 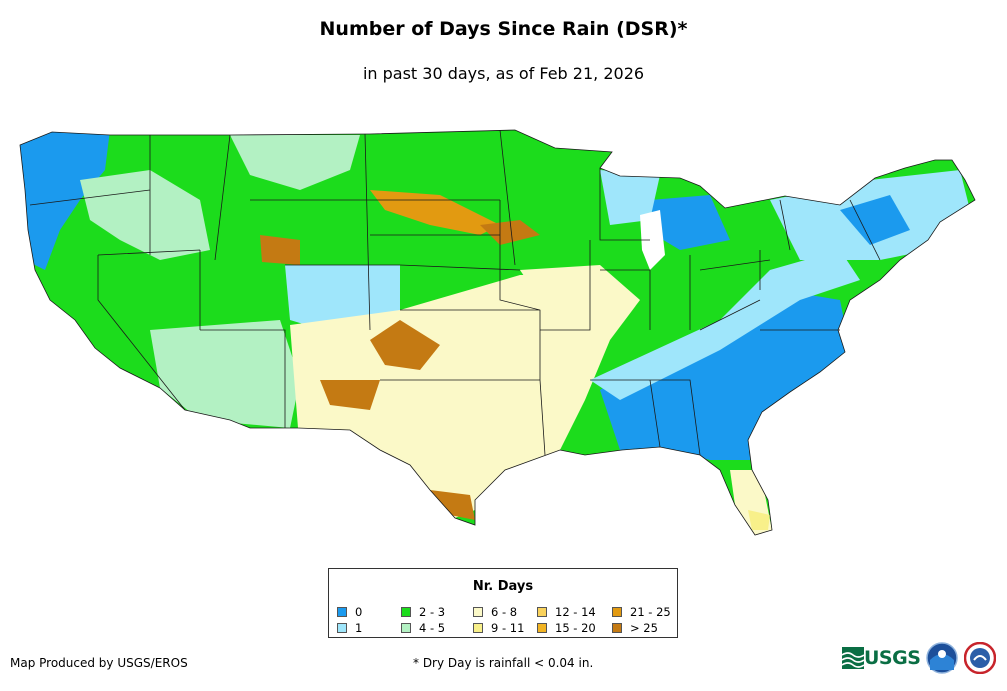 What do you see at coordinates (875, 220) in the screenshot?
I see `region-new-england-wet` at bounding box center [875, 220].